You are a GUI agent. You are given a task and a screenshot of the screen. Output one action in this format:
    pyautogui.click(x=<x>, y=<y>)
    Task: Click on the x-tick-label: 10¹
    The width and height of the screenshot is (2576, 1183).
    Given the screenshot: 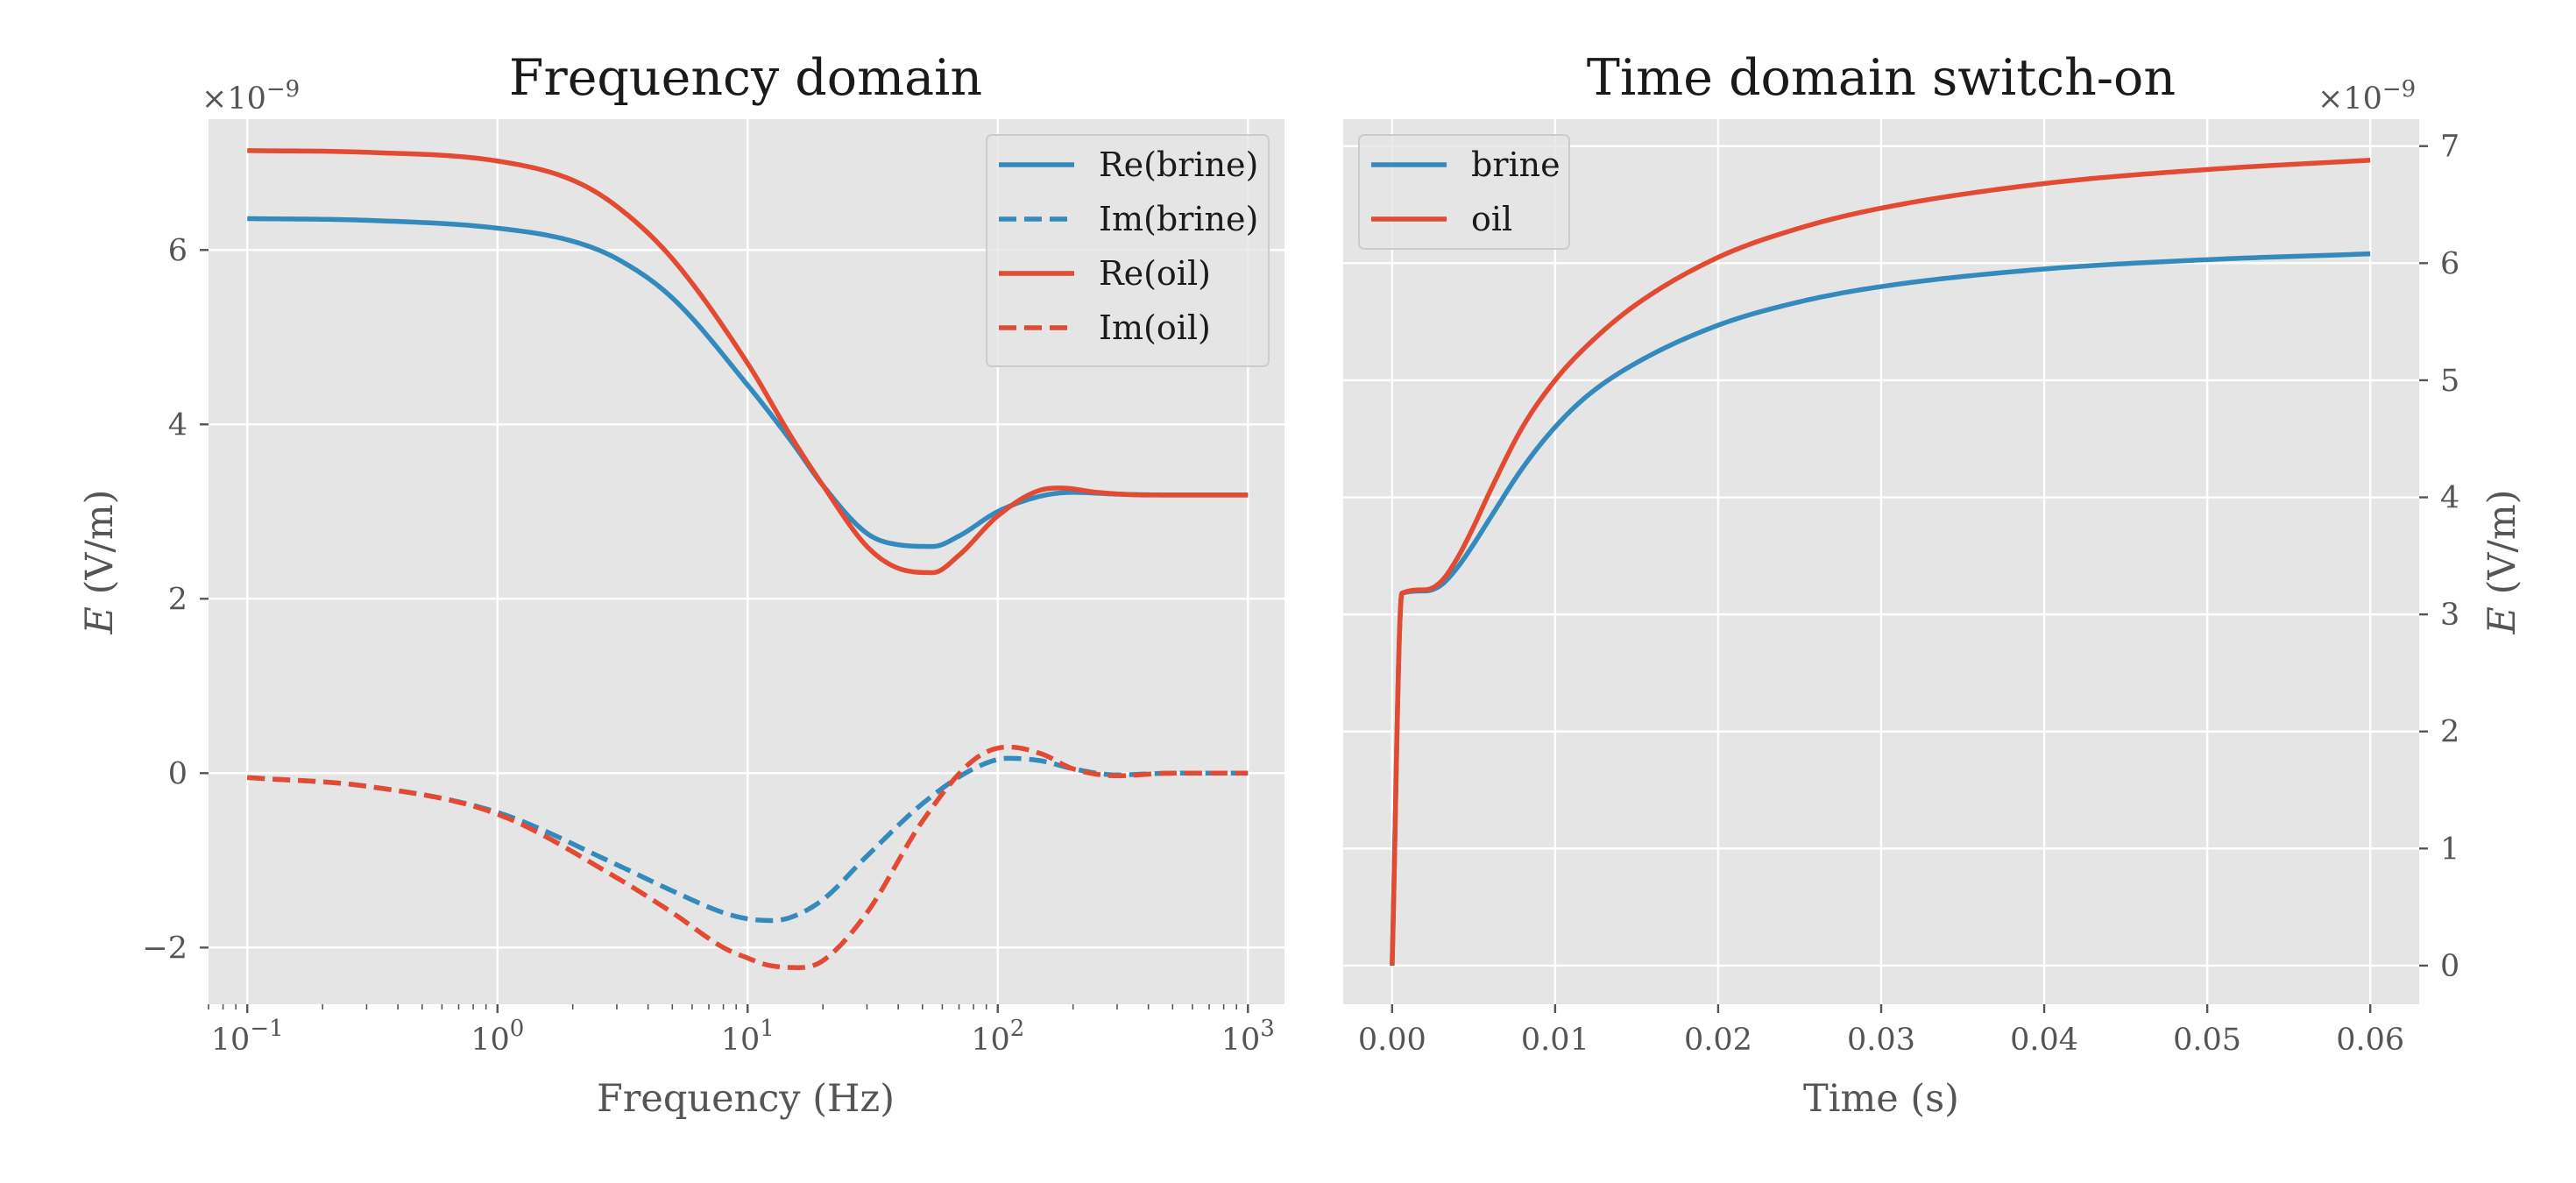 What is the action you would take?
    pyautogui.click(x=748, y=1037)
    